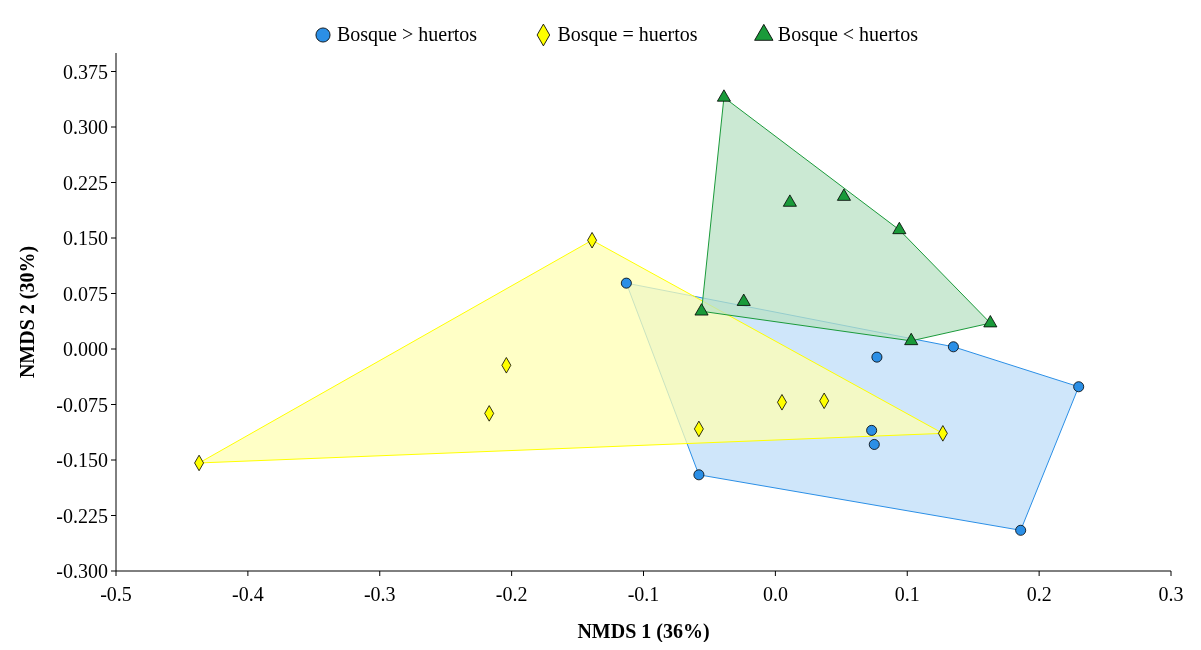 This screenshot has height=650, width=1201. What do you see at coordinates (511, 594) in the screenshot?
I see `x-tick-label: -0.2` at bounding box center [511, 594].